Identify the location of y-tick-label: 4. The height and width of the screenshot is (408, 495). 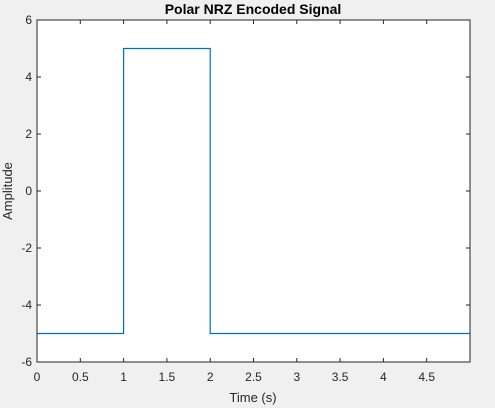
(28, 77).